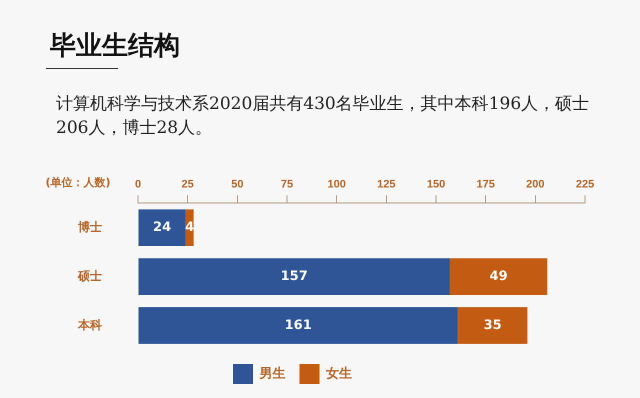  What do you see at coordinates (89, 275) in the screenshot?
I see `y-tick-label: 硕士` at bounding box center [89, 275].